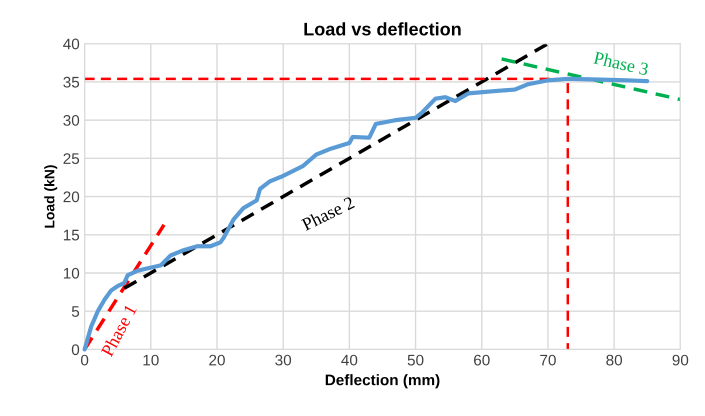 This screenshot has width=705, height=416. I want to click on y-tick-label: 20, so click(72, 196).